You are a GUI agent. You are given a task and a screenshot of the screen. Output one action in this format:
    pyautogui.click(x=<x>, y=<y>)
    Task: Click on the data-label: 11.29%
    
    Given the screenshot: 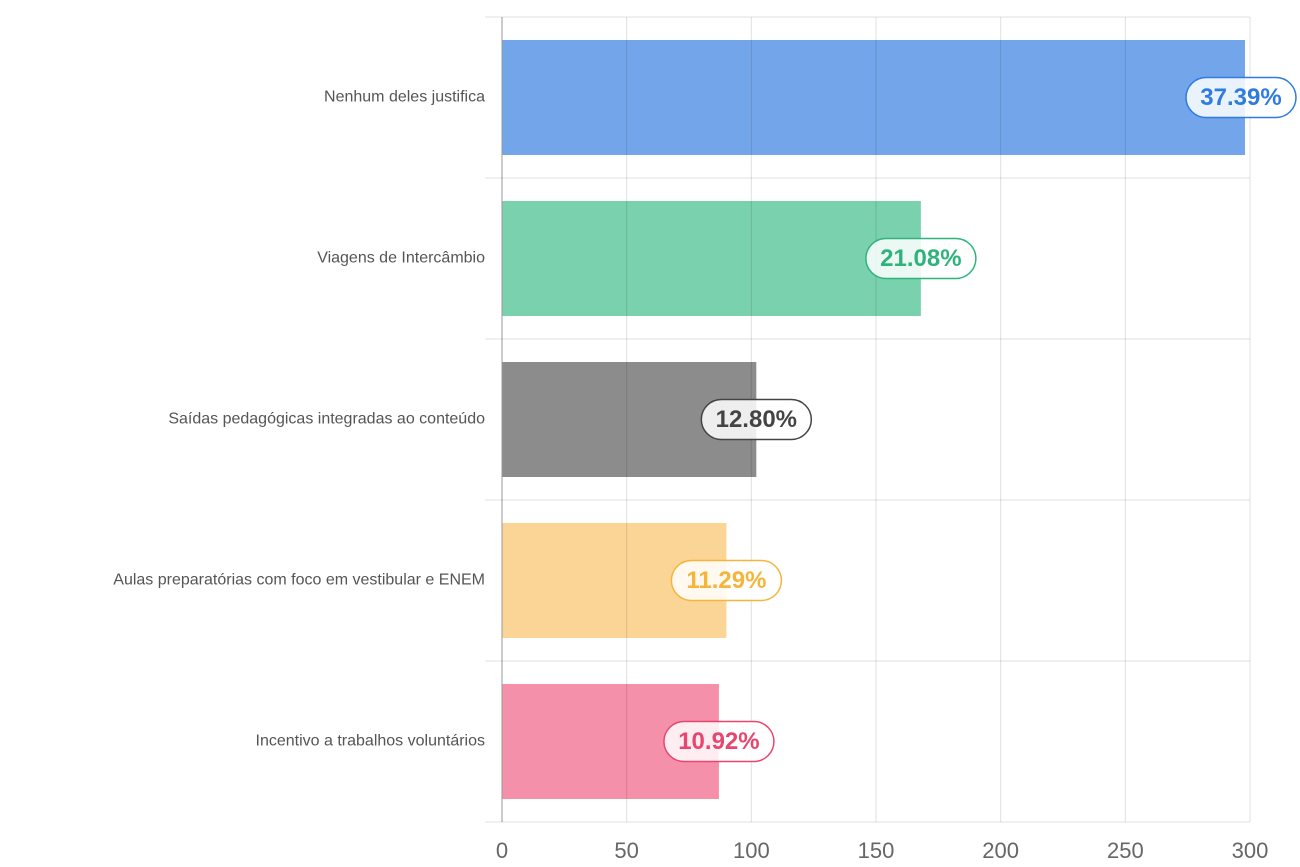 What is the action you would take?
    pyautogui.click(x=726, y=580)
    